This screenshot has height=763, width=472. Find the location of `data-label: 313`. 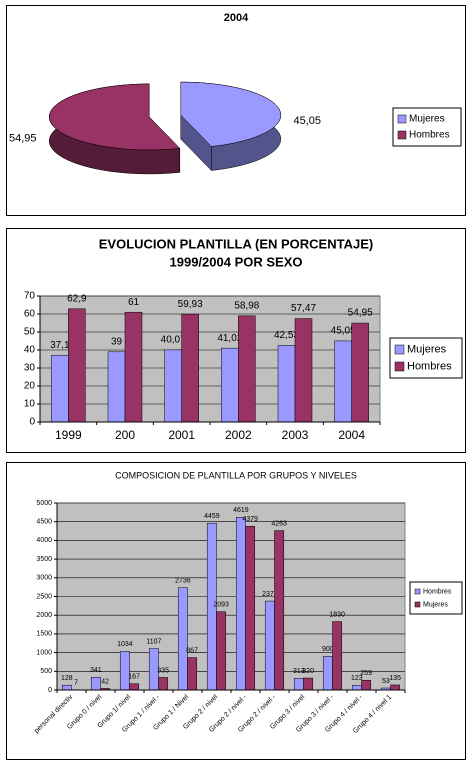

data-label: 313 is located at coordinates (299, 671).